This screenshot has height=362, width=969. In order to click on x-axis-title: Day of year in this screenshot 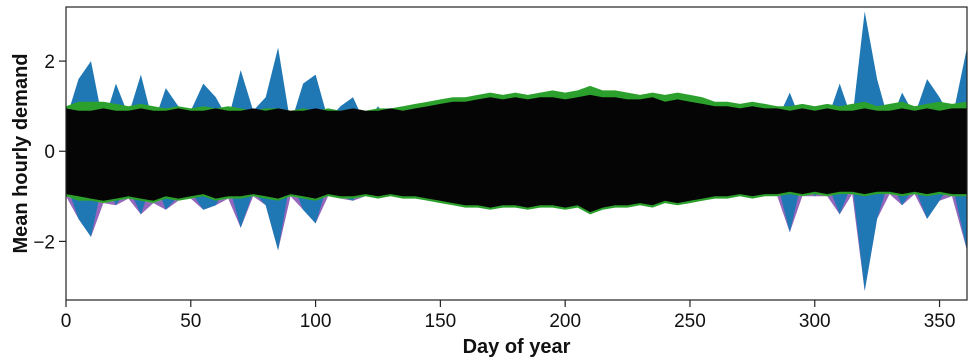, I will do `click(517, 347)`.